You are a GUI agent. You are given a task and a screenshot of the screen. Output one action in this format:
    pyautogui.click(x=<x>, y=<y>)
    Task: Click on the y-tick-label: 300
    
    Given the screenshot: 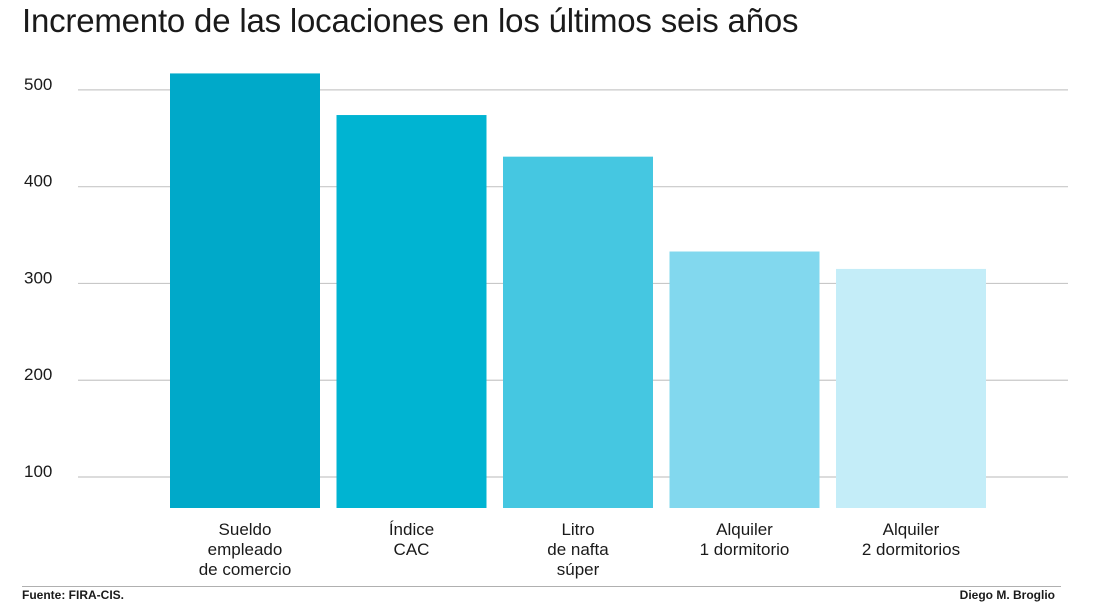 What is the action you would take?
    pyautogui.click(x=38, y=277)
    